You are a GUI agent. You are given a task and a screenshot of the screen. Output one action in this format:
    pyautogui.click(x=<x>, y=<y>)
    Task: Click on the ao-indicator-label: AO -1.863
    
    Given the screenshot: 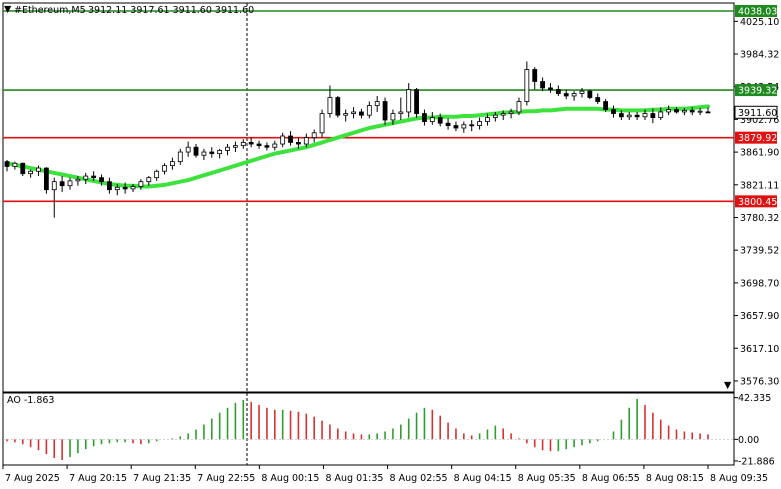 What is the action you would take?
    pyautogui.click(x=30, y=400)
    